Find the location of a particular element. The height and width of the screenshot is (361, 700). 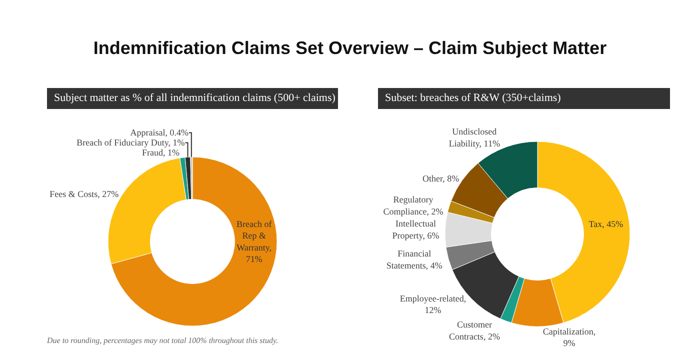

slice-label: Employee-related, 12% is located at coordinates (433, 304).